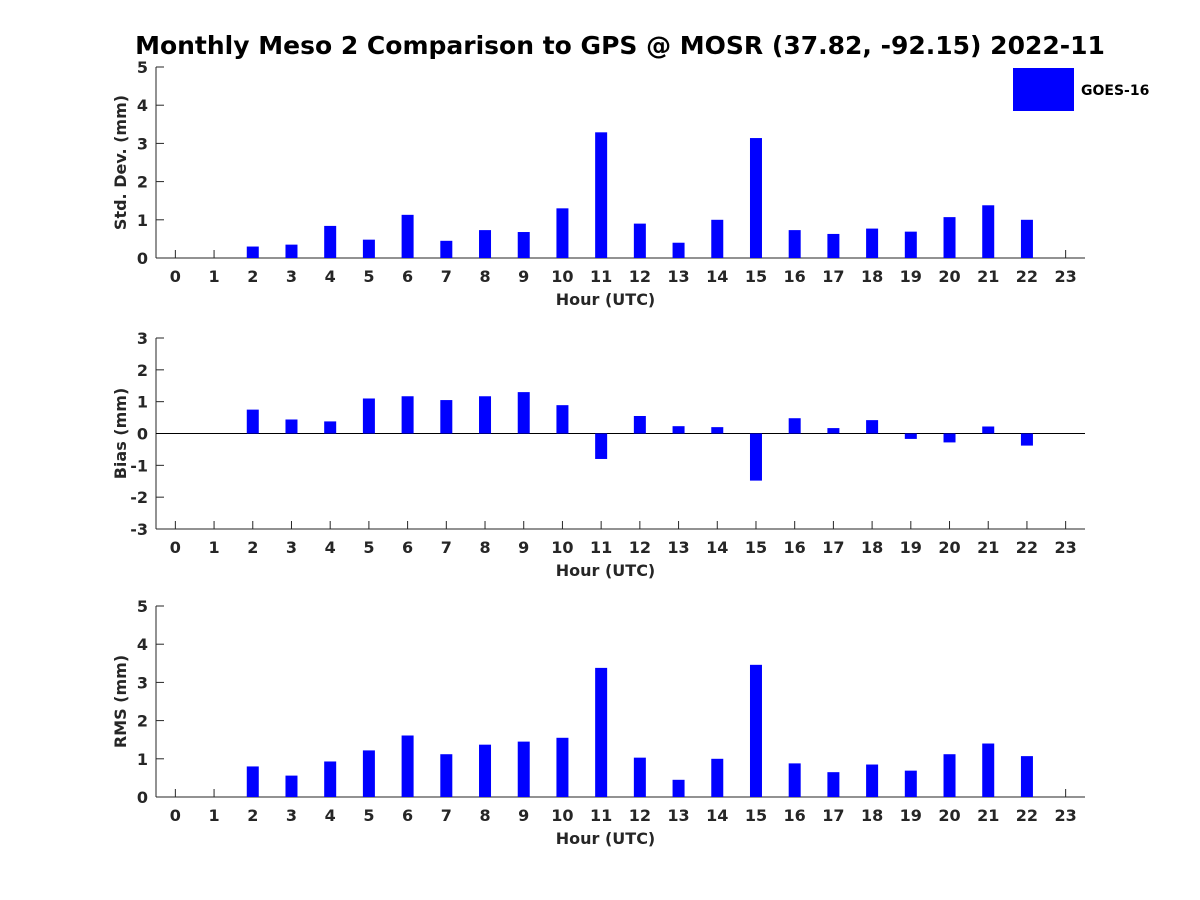 The height and width of the screenshot is (900, 1200). What do you see at coordinates (252, 547) in the screenshot?
I see `bias-x-tick-label: 2` at bounding box center [252, 547].